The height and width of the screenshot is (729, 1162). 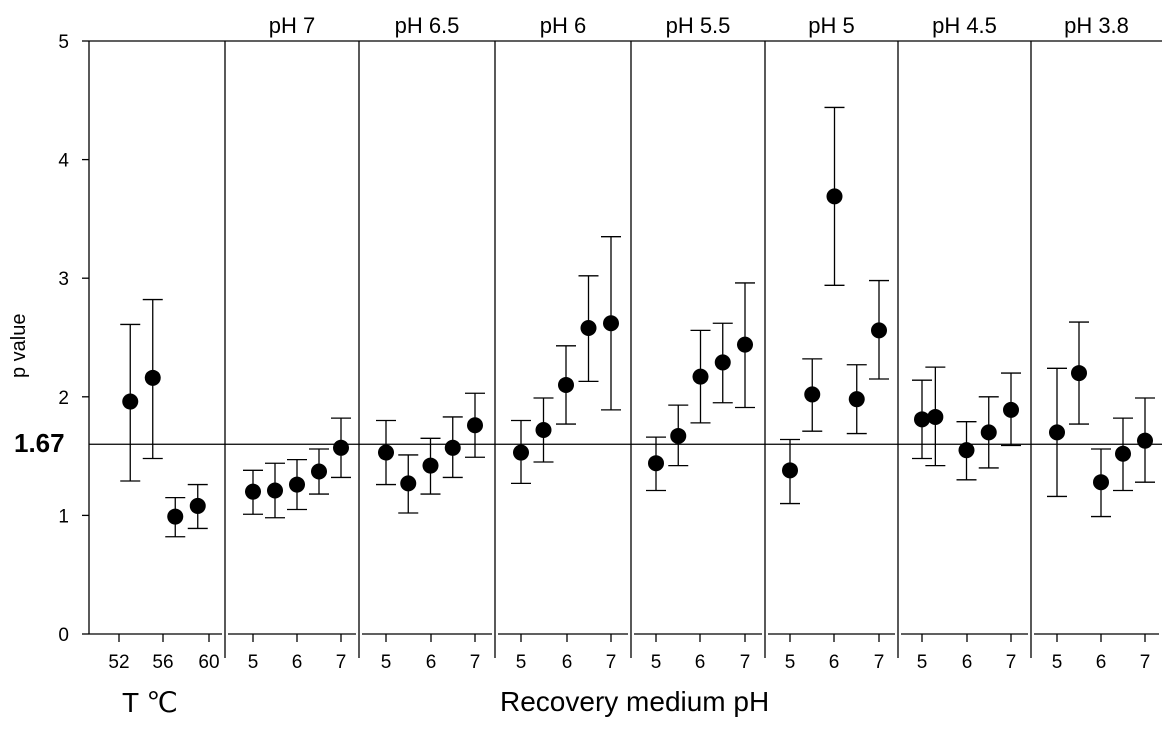 I want to click on y-tick-label: 2, so click(x=63, y=398).